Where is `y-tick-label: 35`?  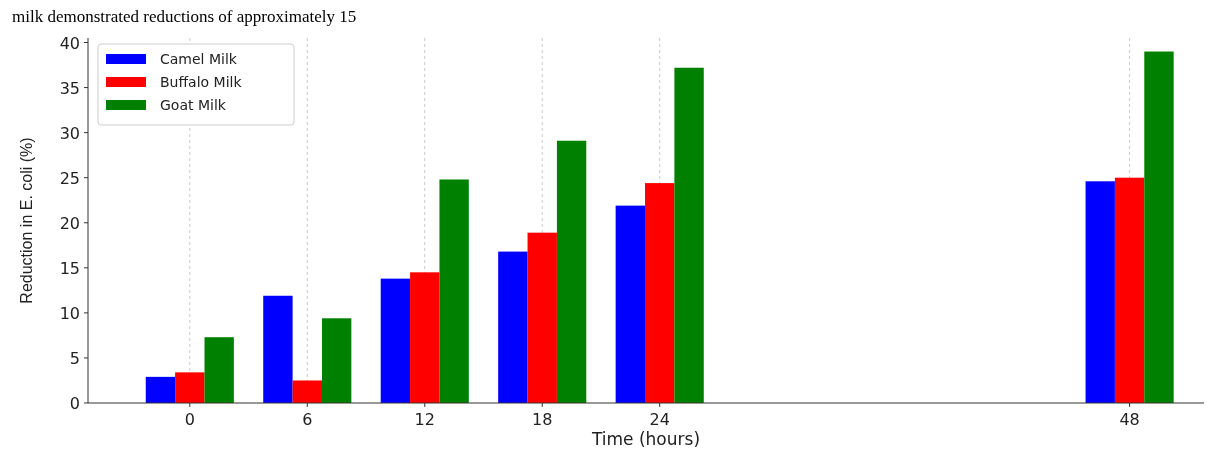 y-tick-label: 35 is located at coordinates (69, 88).